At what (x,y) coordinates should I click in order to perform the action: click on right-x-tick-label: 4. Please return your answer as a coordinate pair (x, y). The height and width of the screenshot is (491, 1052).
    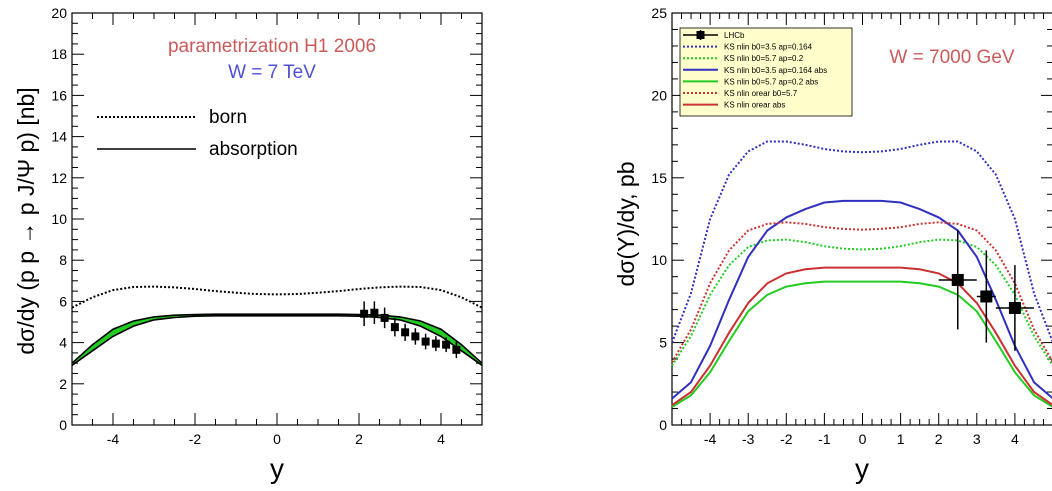
    Looking at the image, I should click on (1015, 439).